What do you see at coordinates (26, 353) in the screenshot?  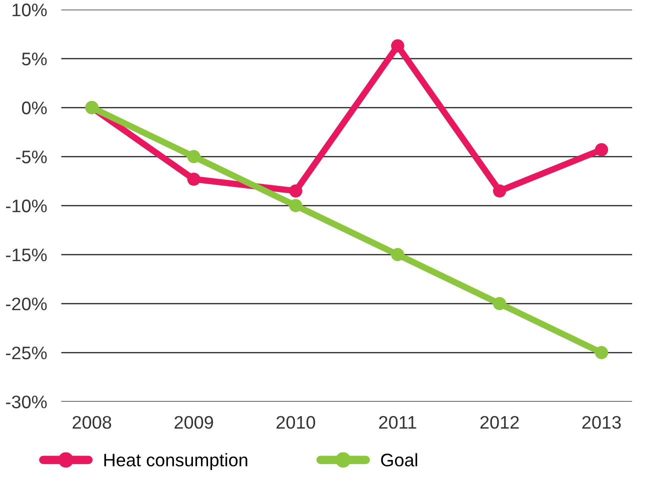 I see `y-tick-label: -25%` at bounding box center [26, 353].